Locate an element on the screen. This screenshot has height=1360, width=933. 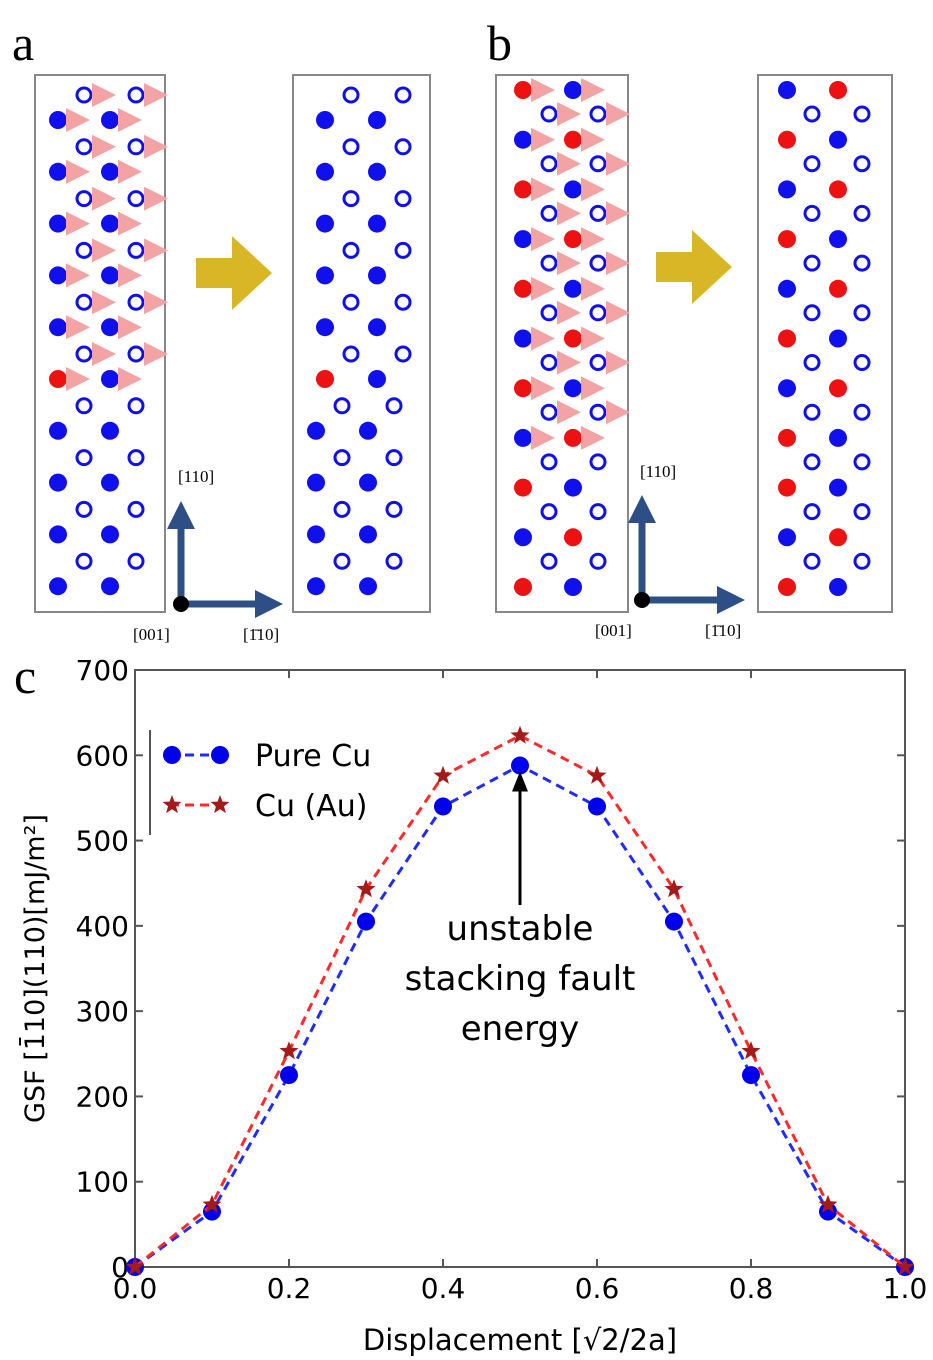
y-tick-label: 200 is located at coordinates (102, 1096).